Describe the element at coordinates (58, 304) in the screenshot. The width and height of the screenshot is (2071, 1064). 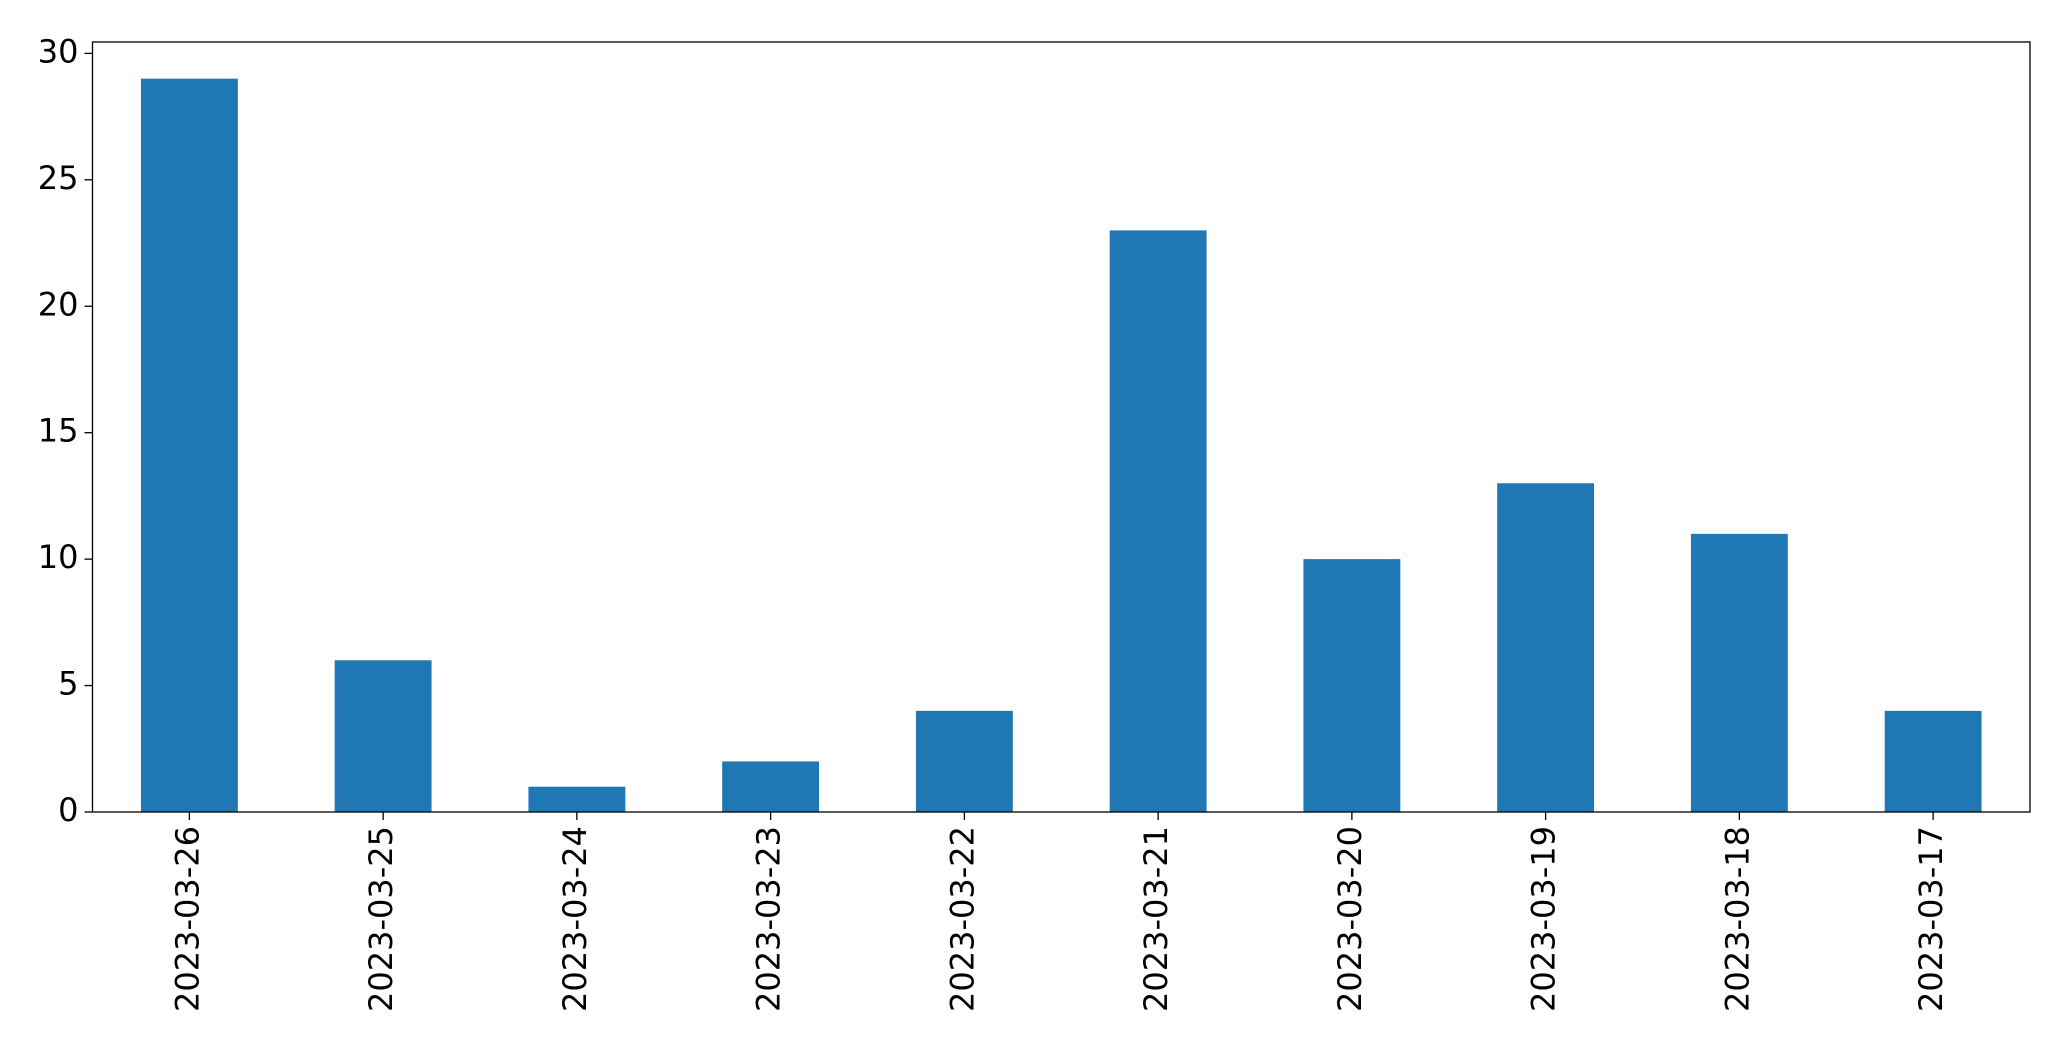
I see `y-tick-label: 20` at that location.